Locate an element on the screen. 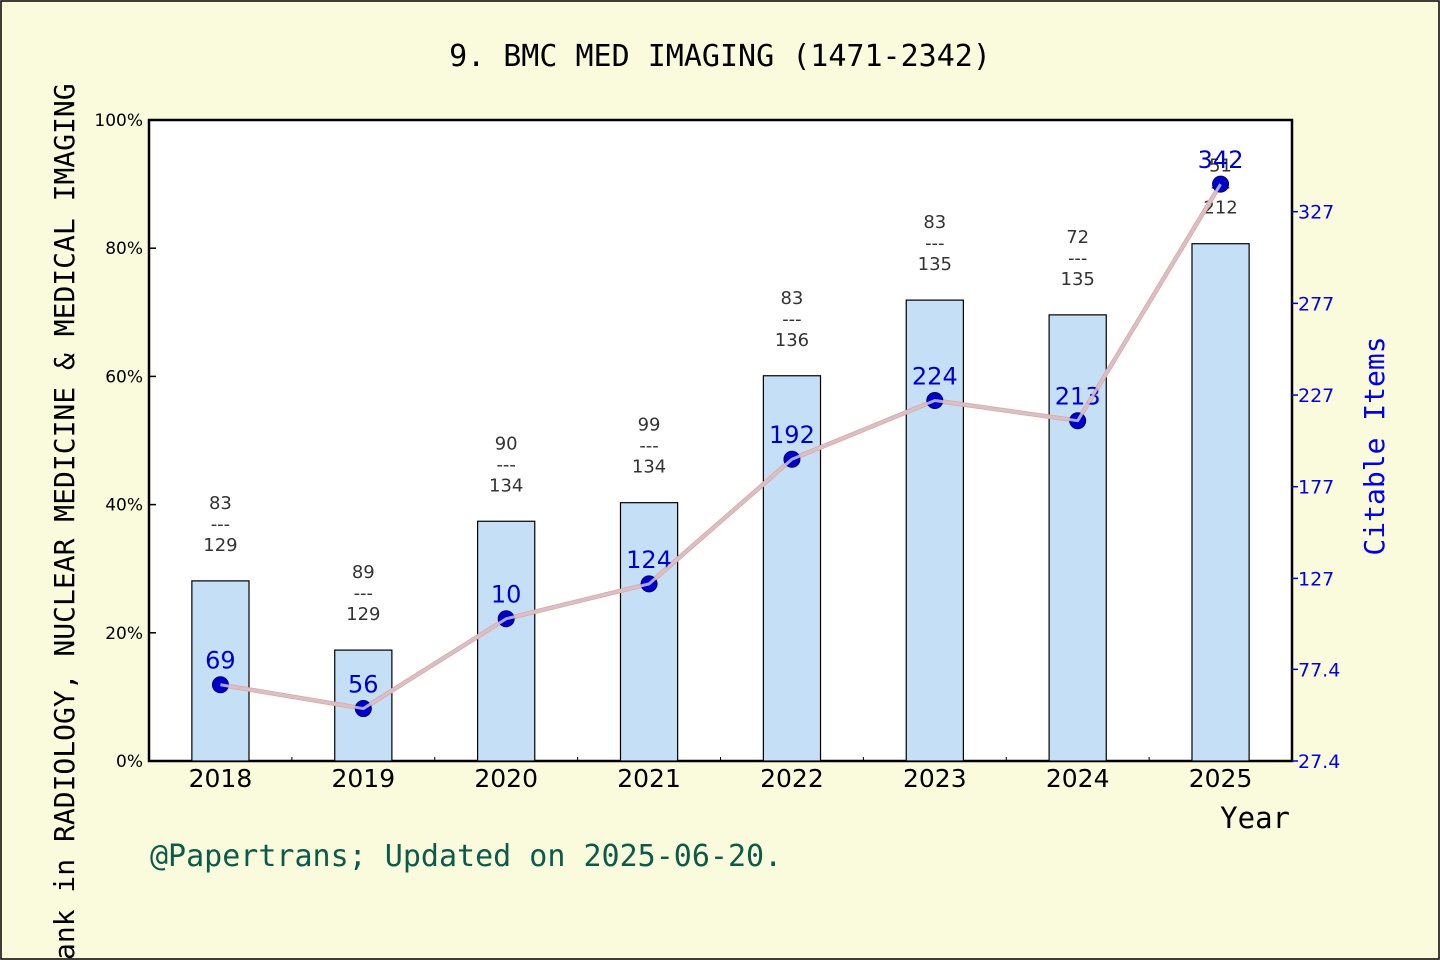 The image size is (1440, 960). x-tick-label: 2019 is located at coordinates (364, 778).